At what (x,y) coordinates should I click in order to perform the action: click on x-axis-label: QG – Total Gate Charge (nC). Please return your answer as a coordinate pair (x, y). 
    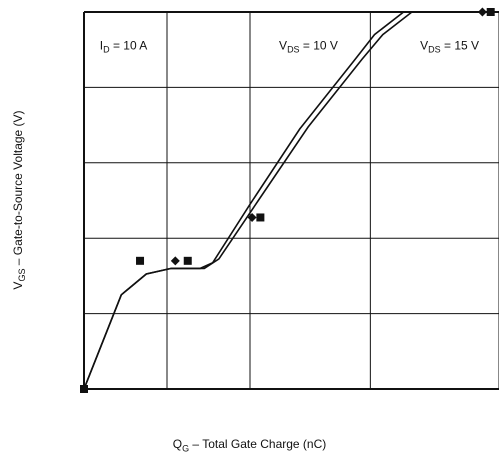
    Looking at the image, I should click on (249, 445).